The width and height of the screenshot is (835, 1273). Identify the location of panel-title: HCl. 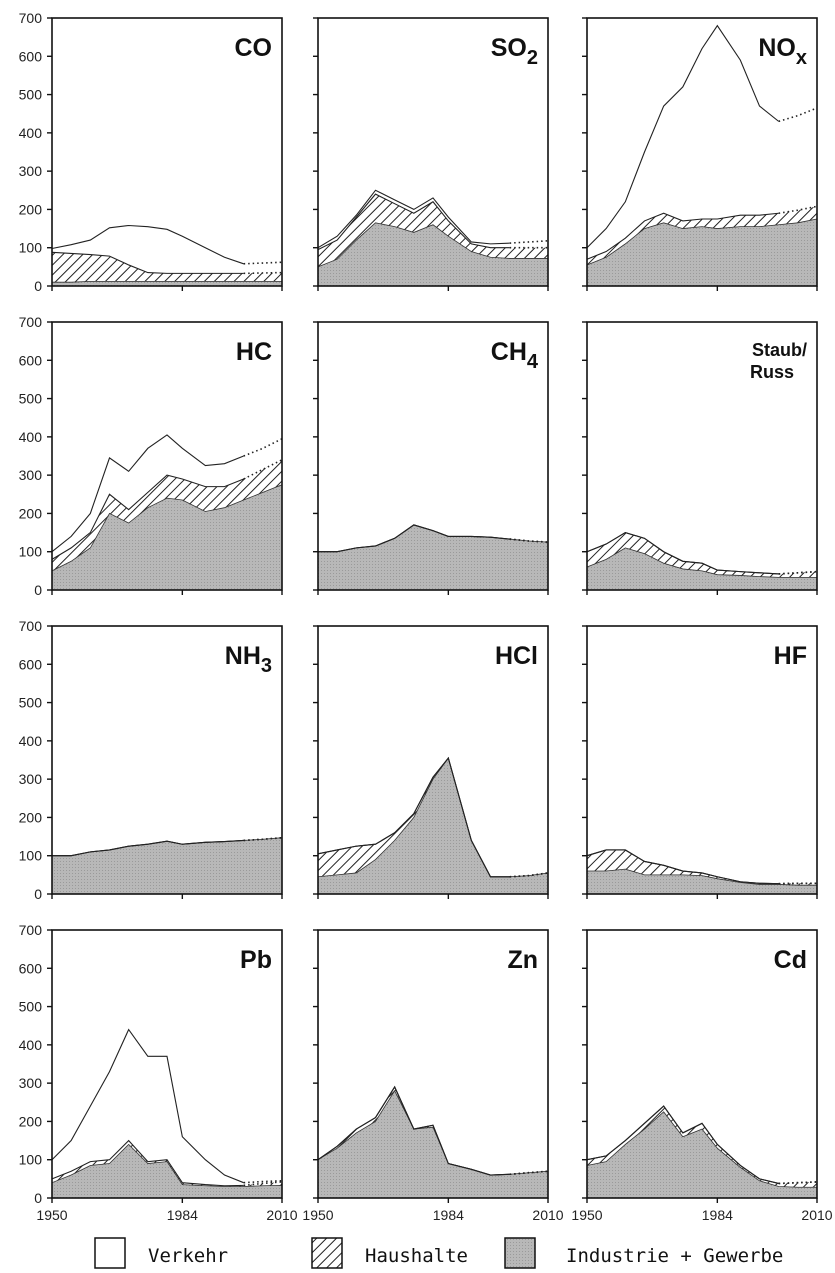
(516, 656).